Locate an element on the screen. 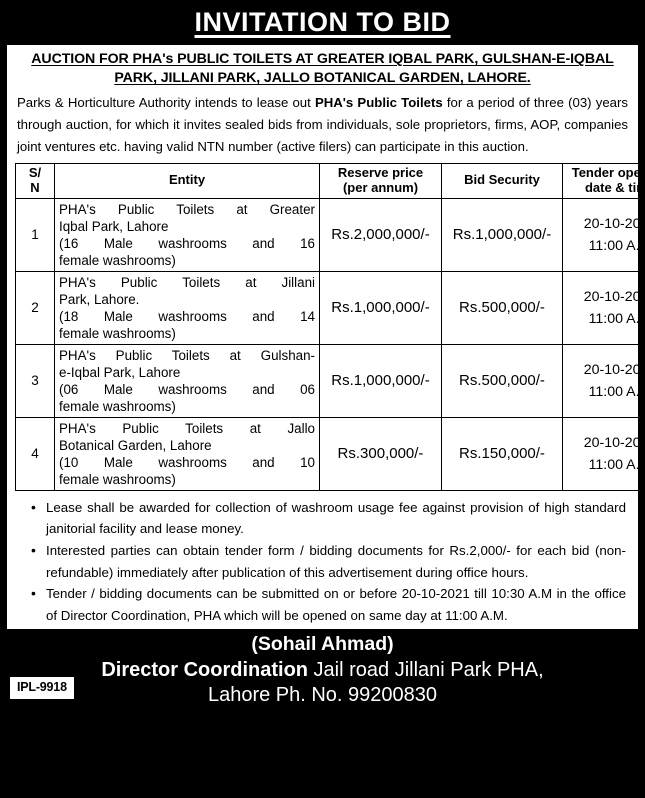 Image resolution: width=645 pixels, height=798 pixels. entity-line: (10 Male washrooms and 10 is located at coordinates (187, 462).